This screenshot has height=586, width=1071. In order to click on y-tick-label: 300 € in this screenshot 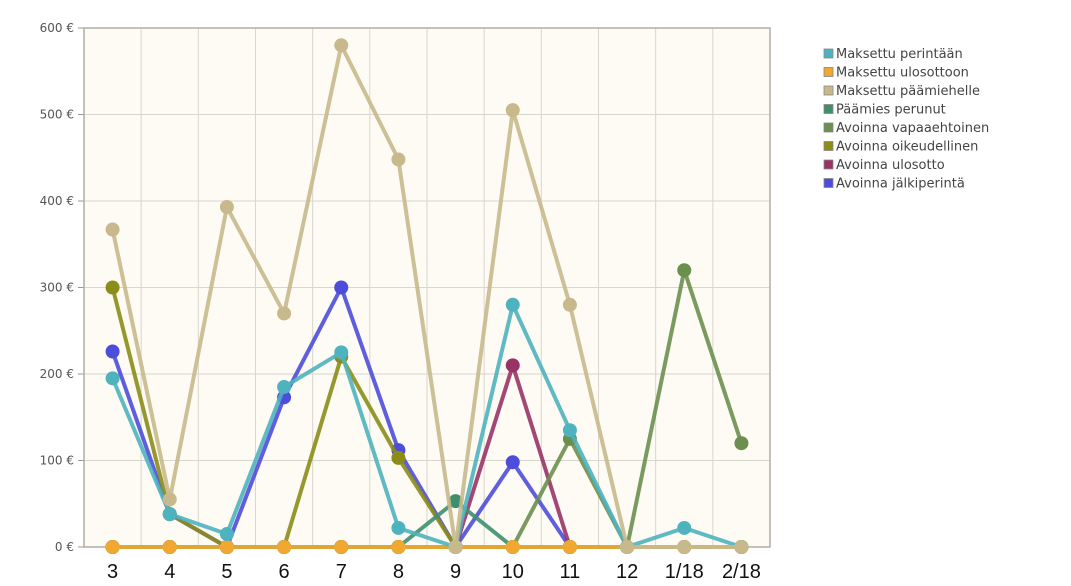, I will do `click(57, 288)`.